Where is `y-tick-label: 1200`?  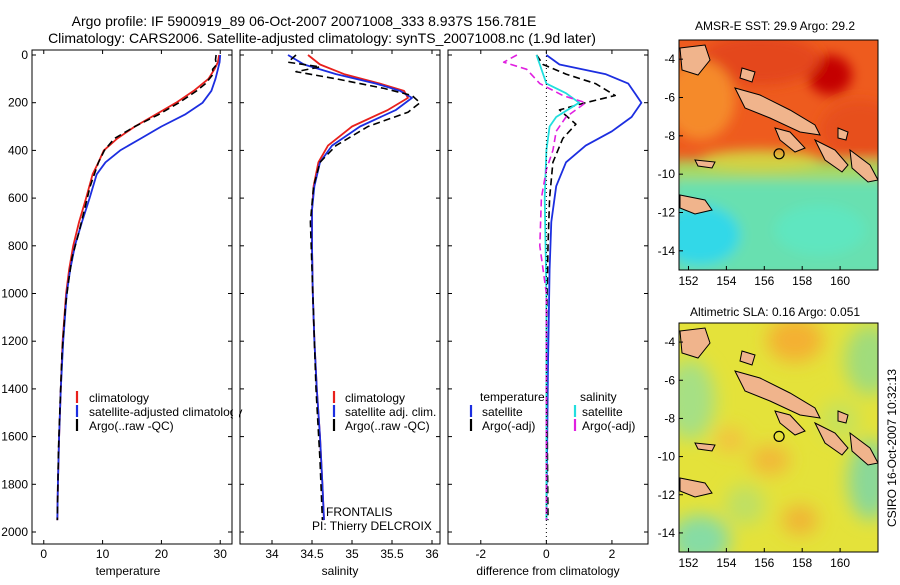
y-tick-label: 1200 is located at coordinates (14, 341).